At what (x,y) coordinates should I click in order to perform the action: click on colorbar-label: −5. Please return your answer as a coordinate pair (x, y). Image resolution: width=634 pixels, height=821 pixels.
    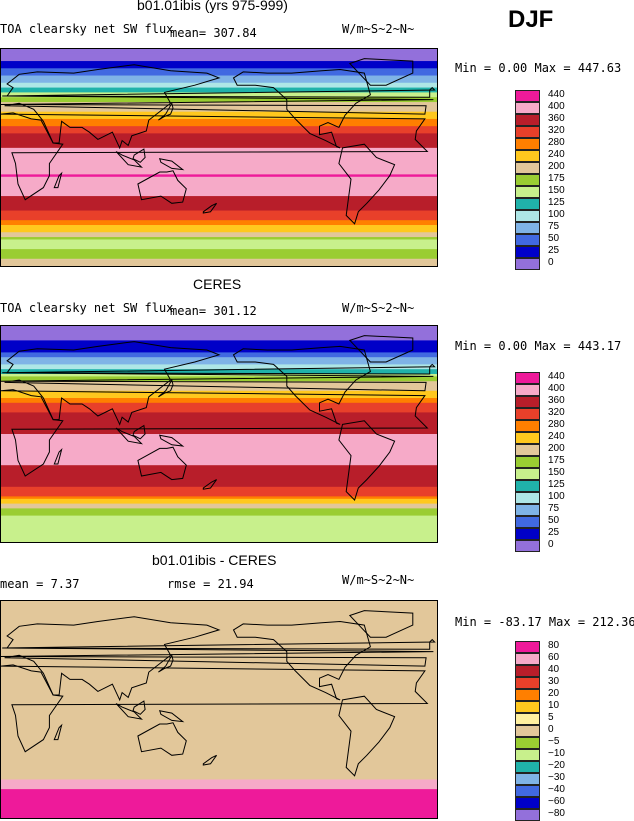
    Looking at the image, I should click on (554, 741).